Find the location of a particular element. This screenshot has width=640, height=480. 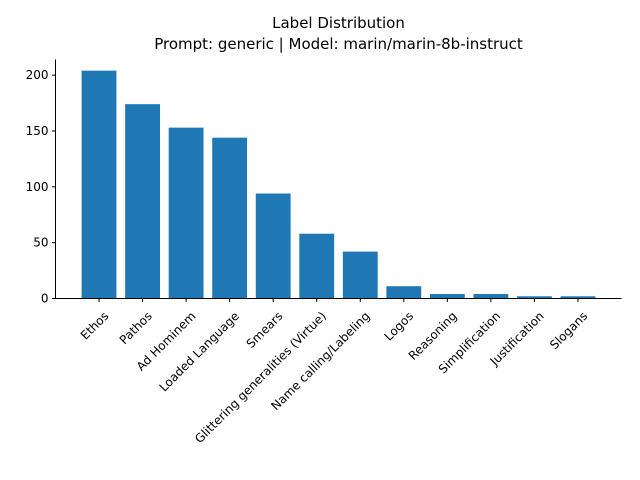

x-tick-label-1: Pathos is located at coordinates (136, 328).